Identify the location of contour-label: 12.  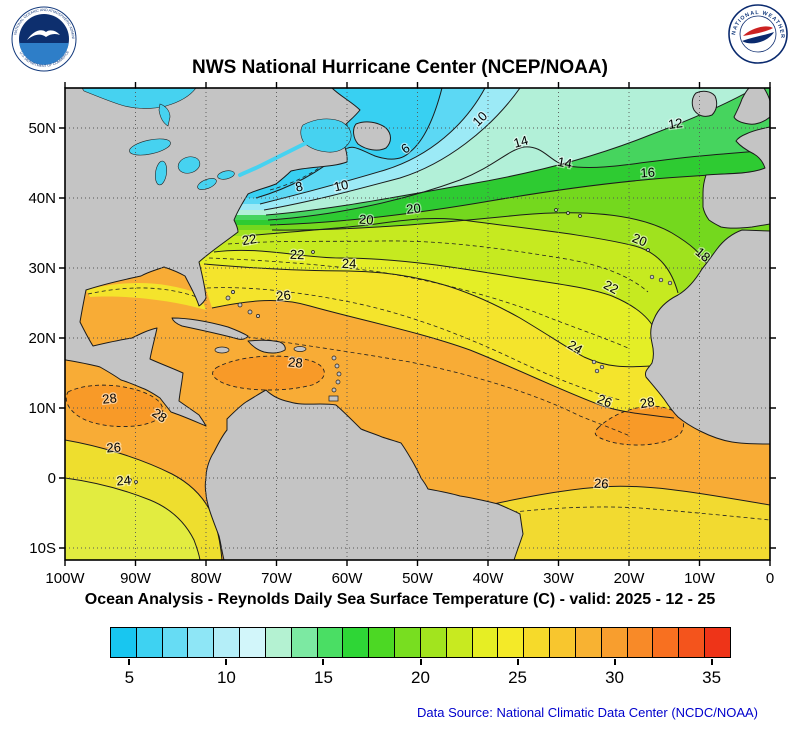
(675, 123).